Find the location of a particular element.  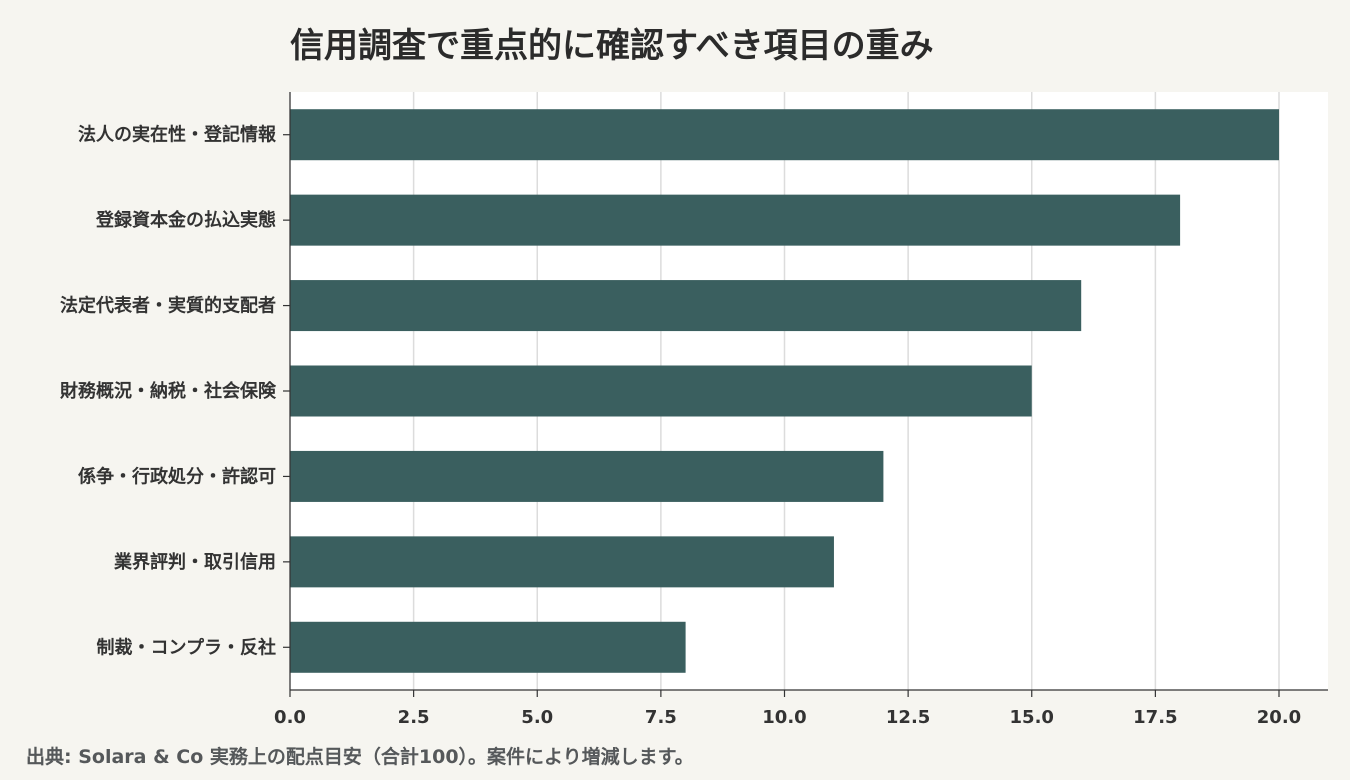

y-category-label: 業界評判・取引信用 is located at coordinates (194, 562).